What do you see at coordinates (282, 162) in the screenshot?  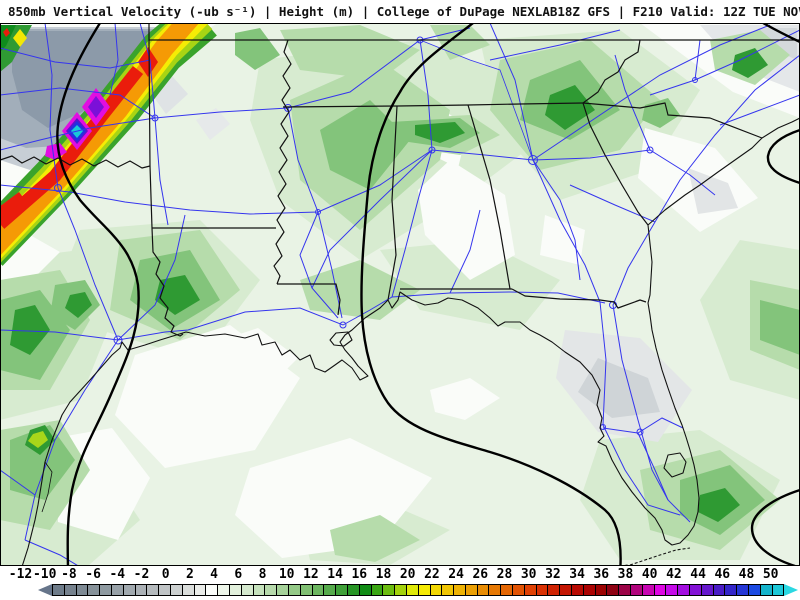 I see `border-mississippi-river` at bounding box center [282, 162].